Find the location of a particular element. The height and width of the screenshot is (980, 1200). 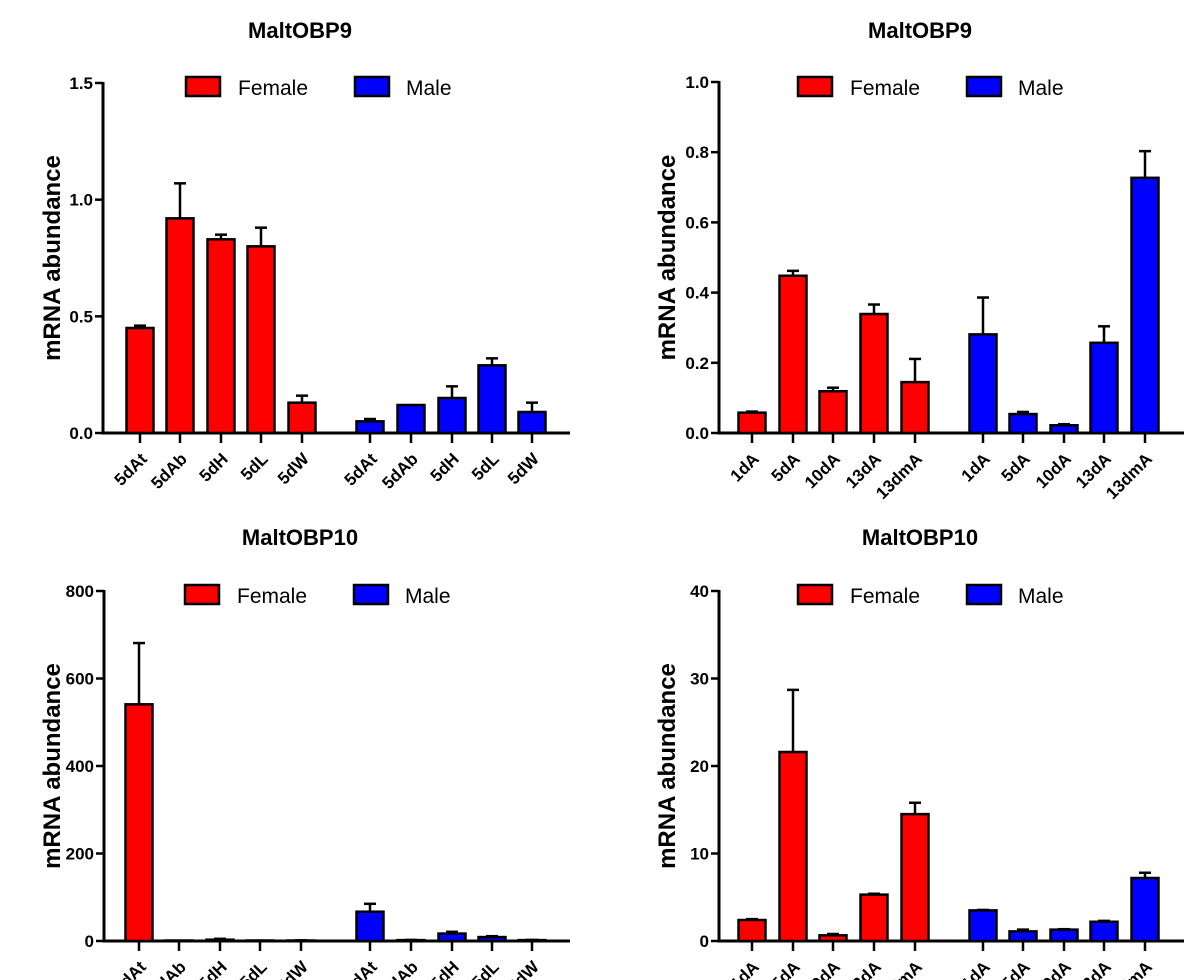

y-tick-label: 0.4 is located at coordinates (697, 293).